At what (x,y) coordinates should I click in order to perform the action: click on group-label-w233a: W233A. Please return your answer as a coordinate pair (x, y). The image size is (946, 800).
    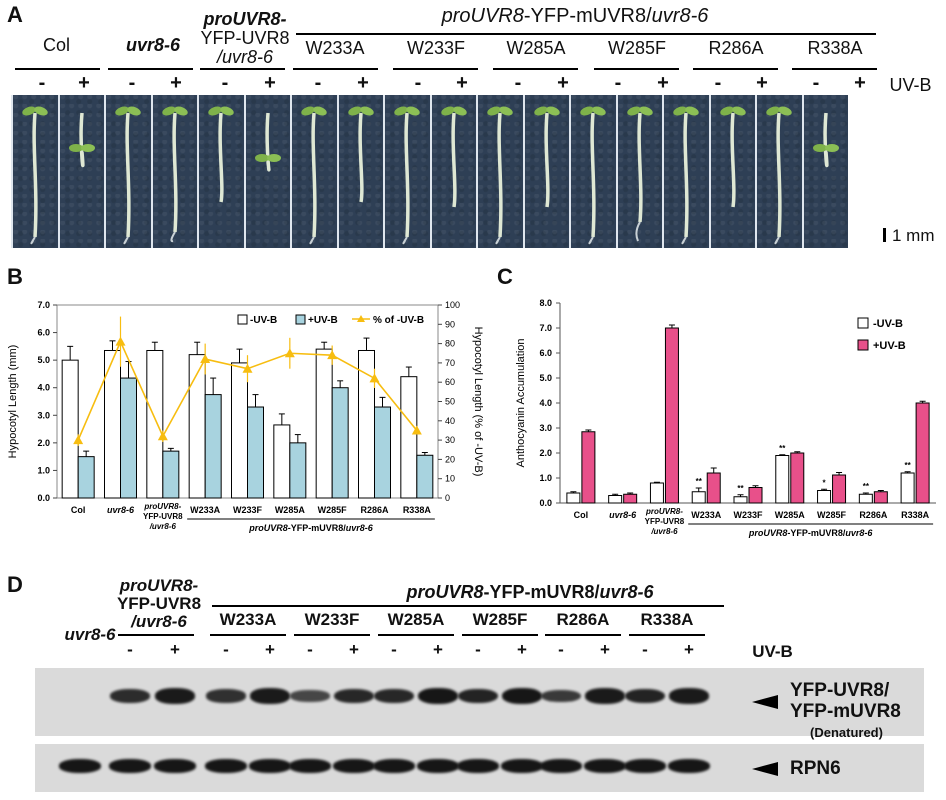
    Looking at the image, I should click on (335, 48).